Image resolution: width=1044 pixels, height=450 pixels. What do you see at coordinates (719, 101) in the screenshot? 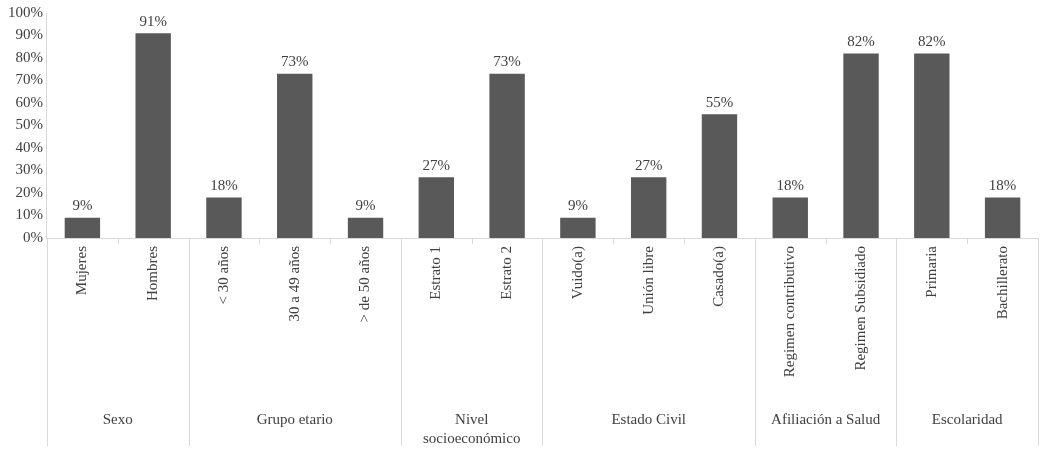
I see `data-label: 55%` at bounding box center [719, 101].